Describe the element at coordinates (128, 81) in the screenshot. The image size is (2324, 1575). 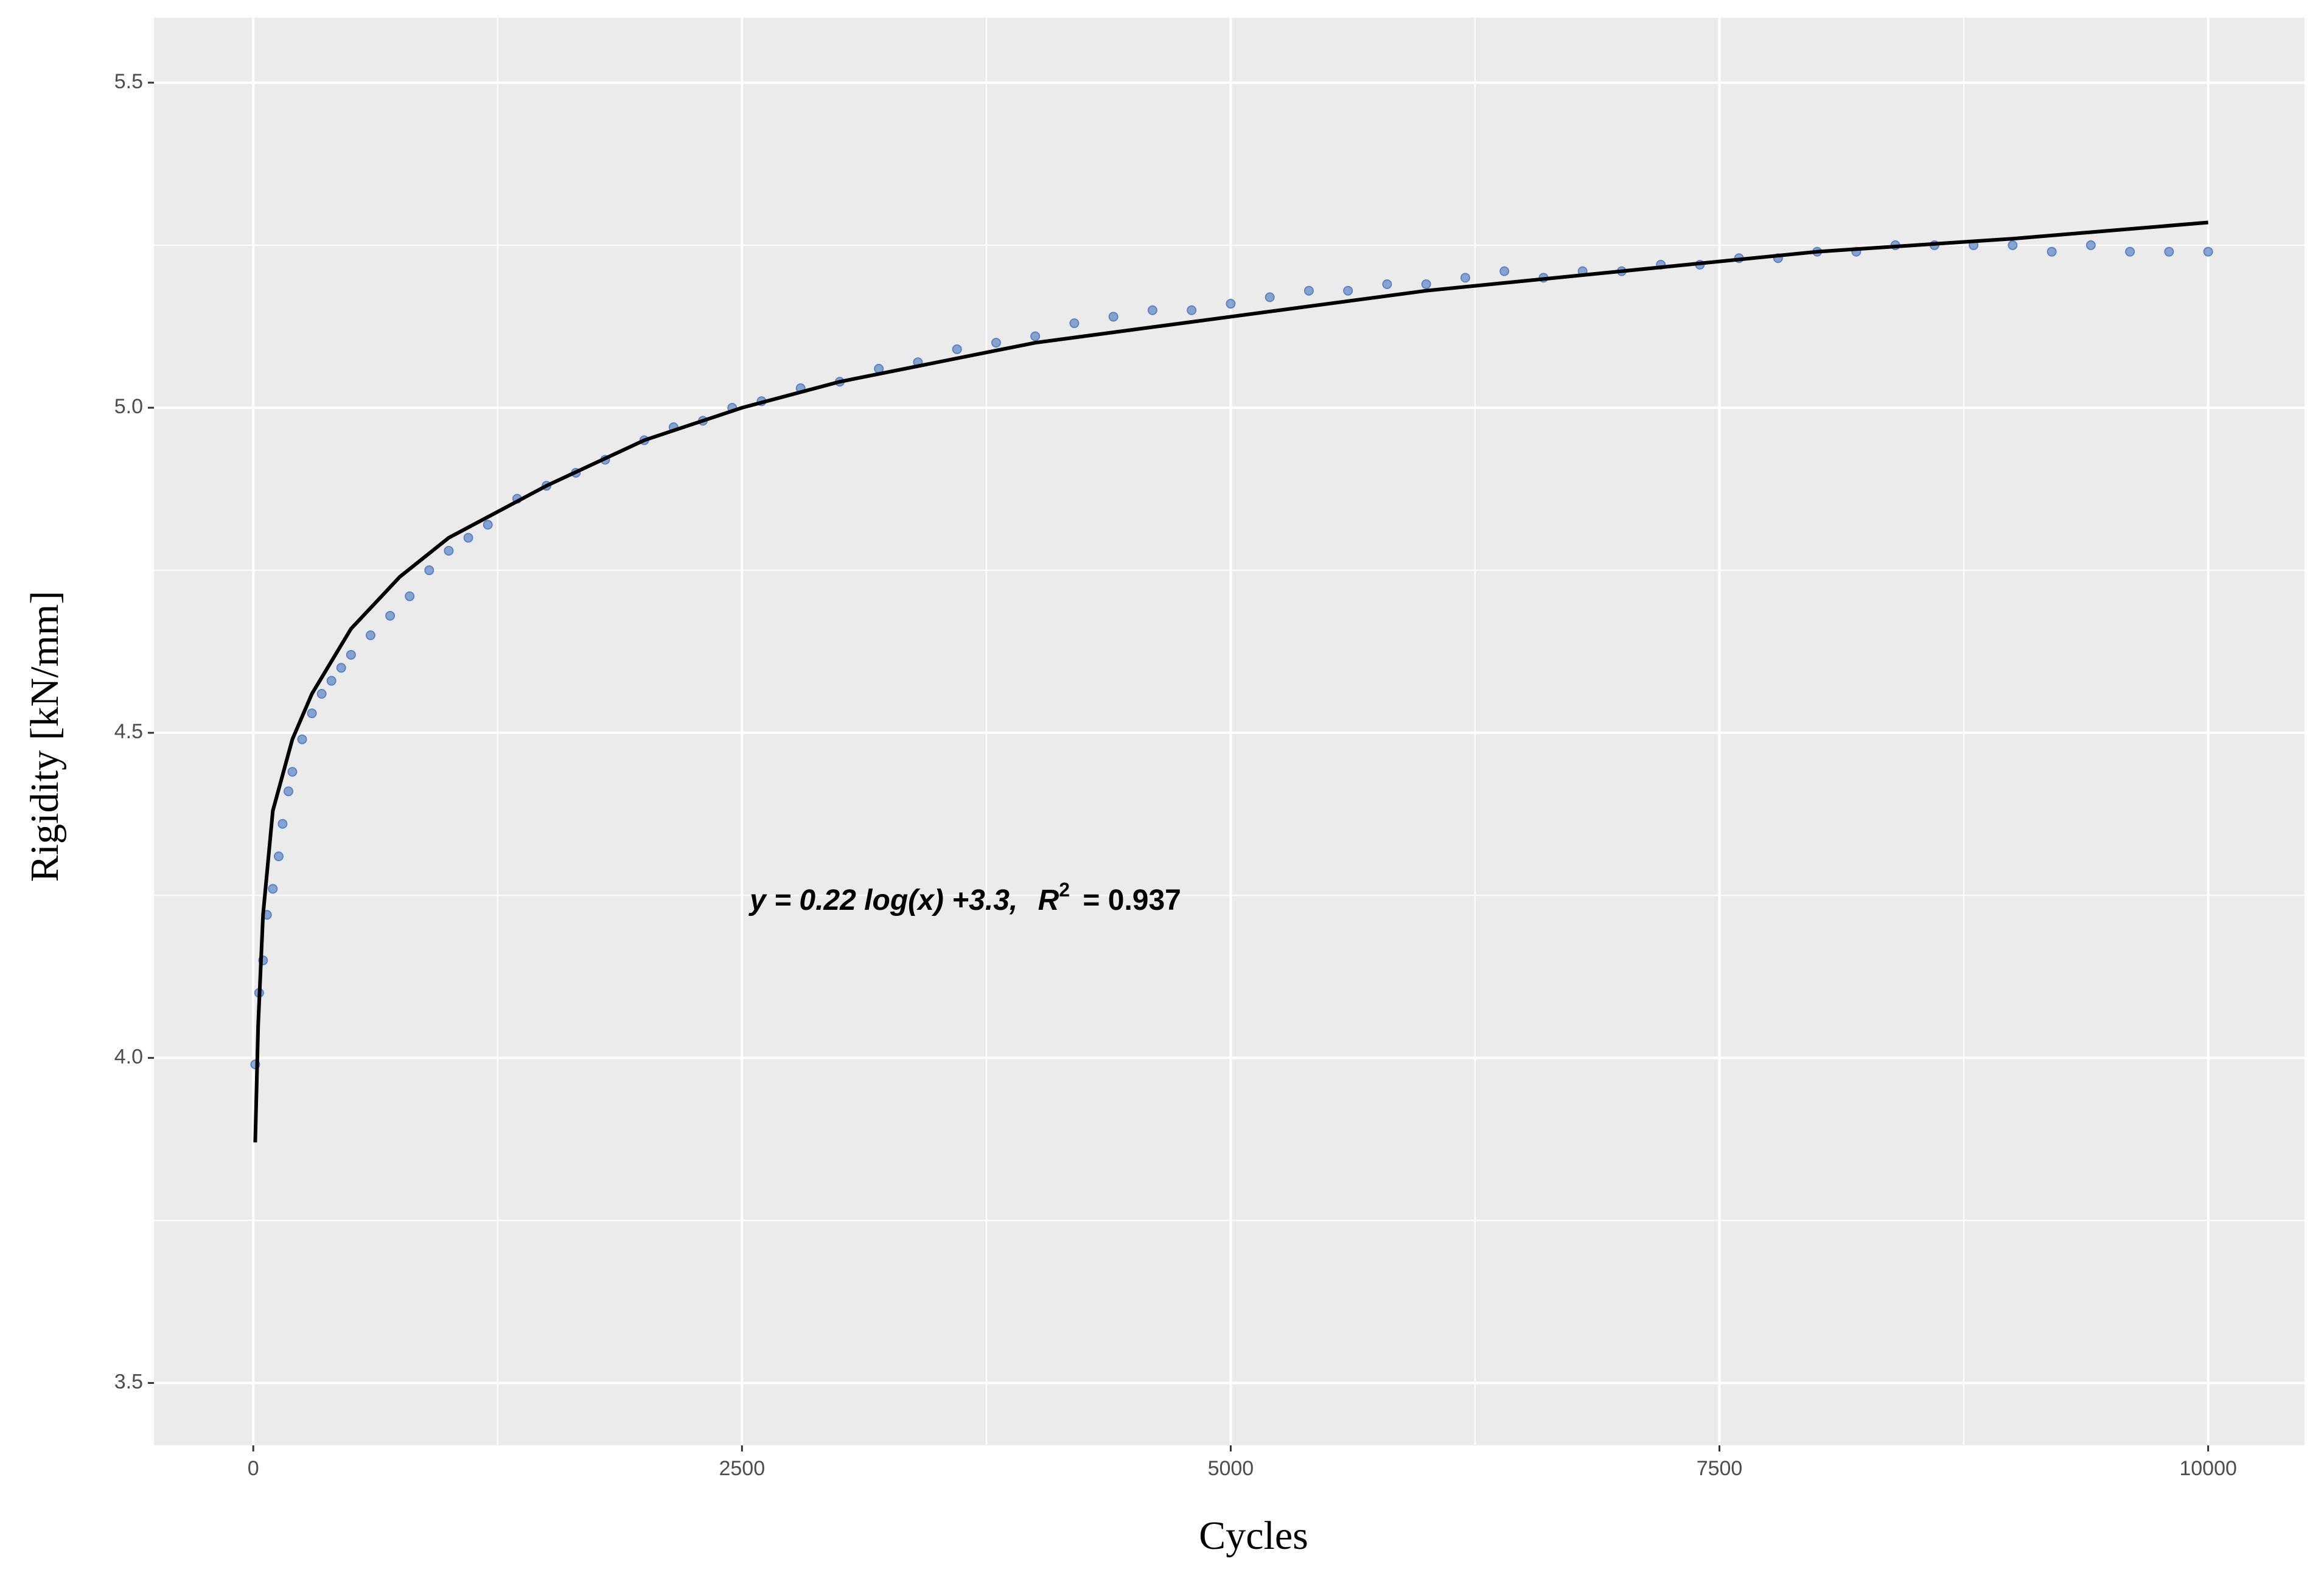
I see `y-tick-label: 5.5` at that location.